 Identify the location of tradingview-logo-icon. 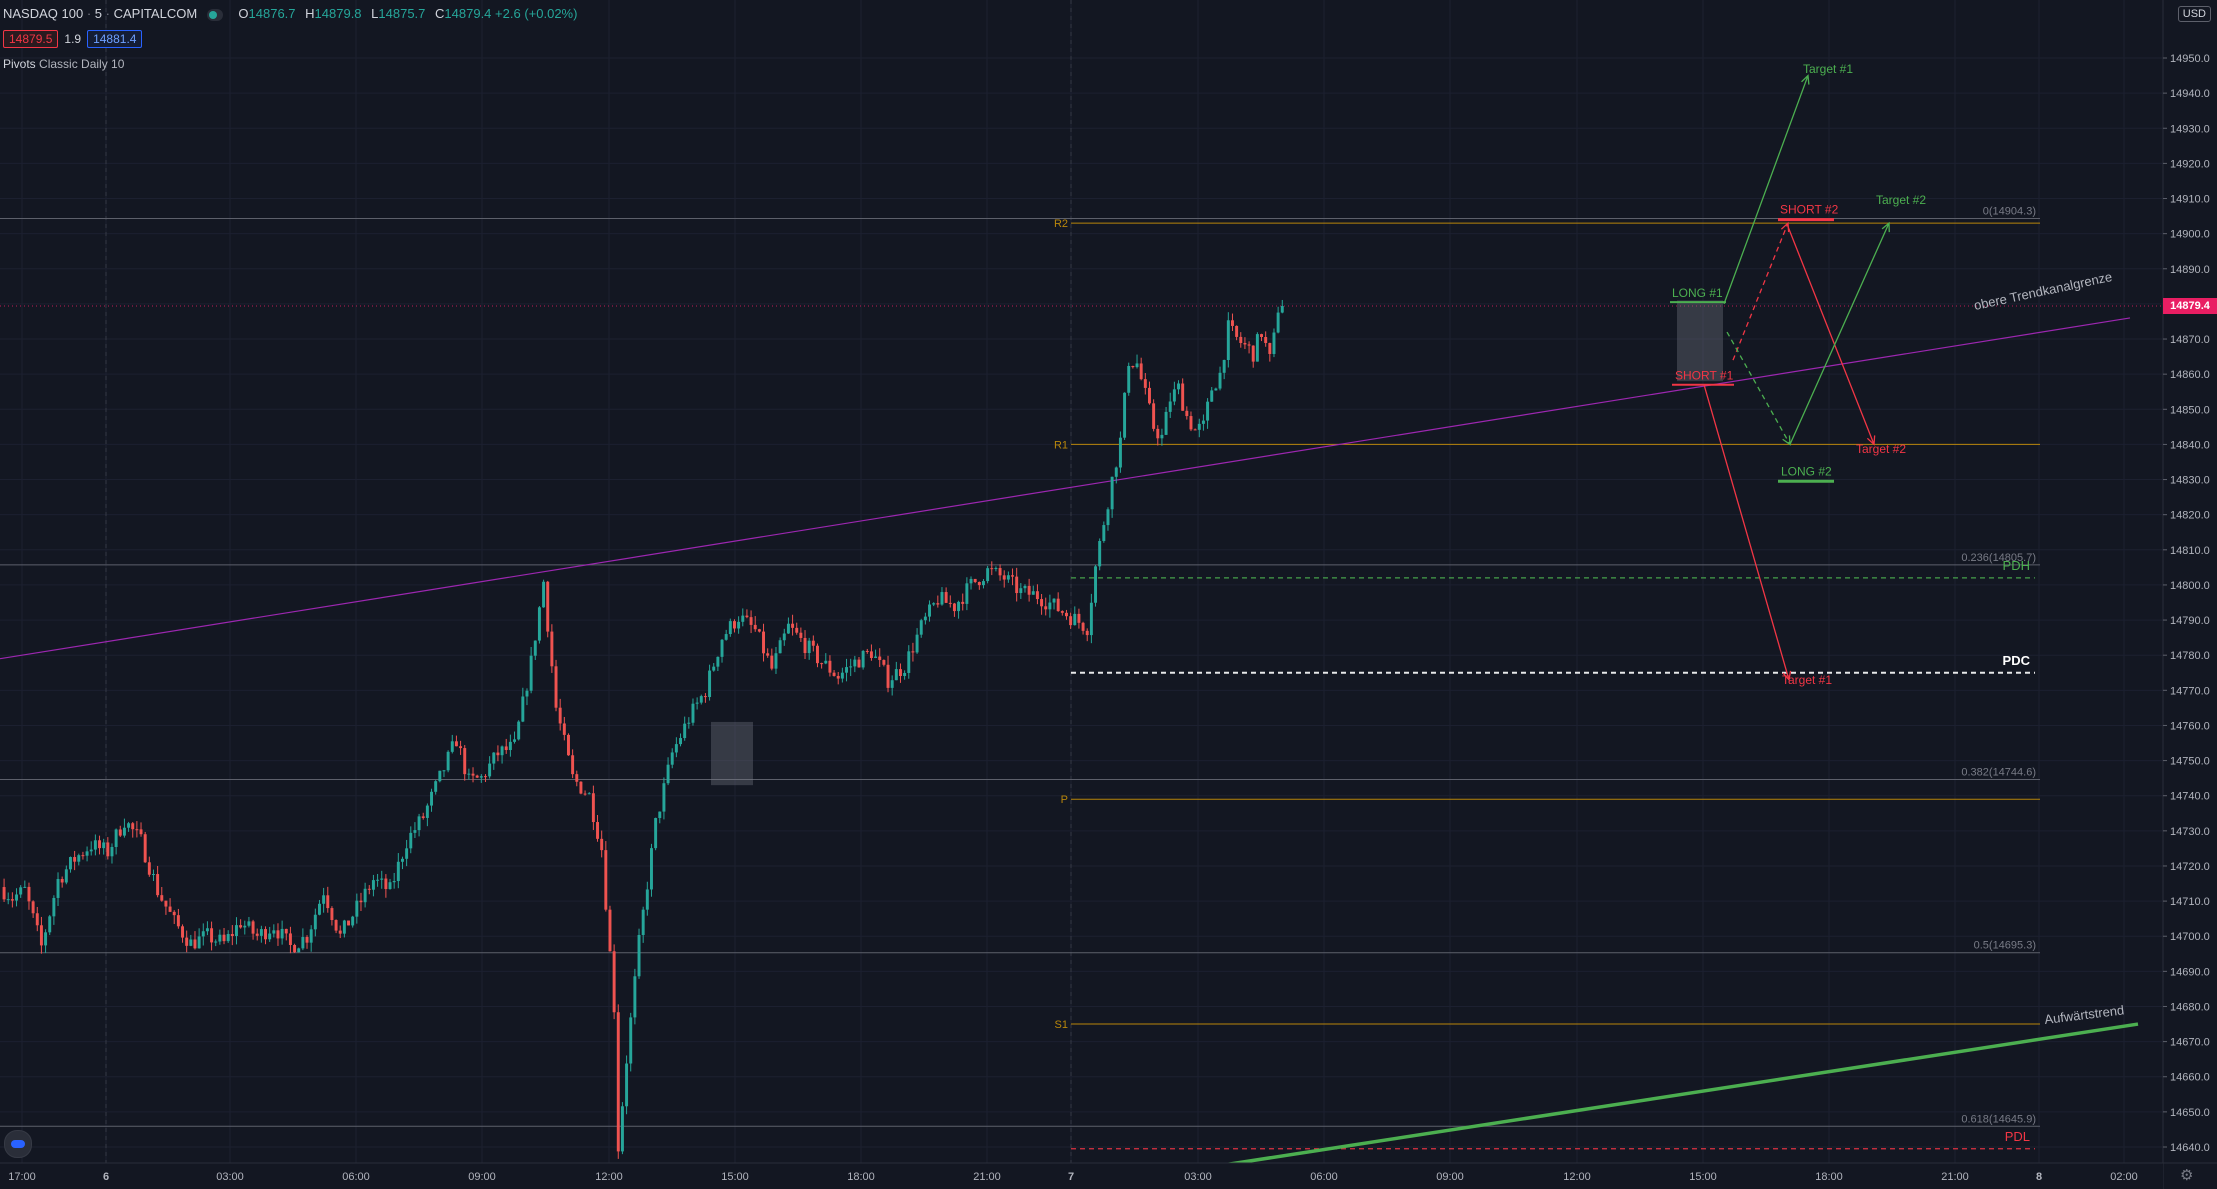
(18, 1144).